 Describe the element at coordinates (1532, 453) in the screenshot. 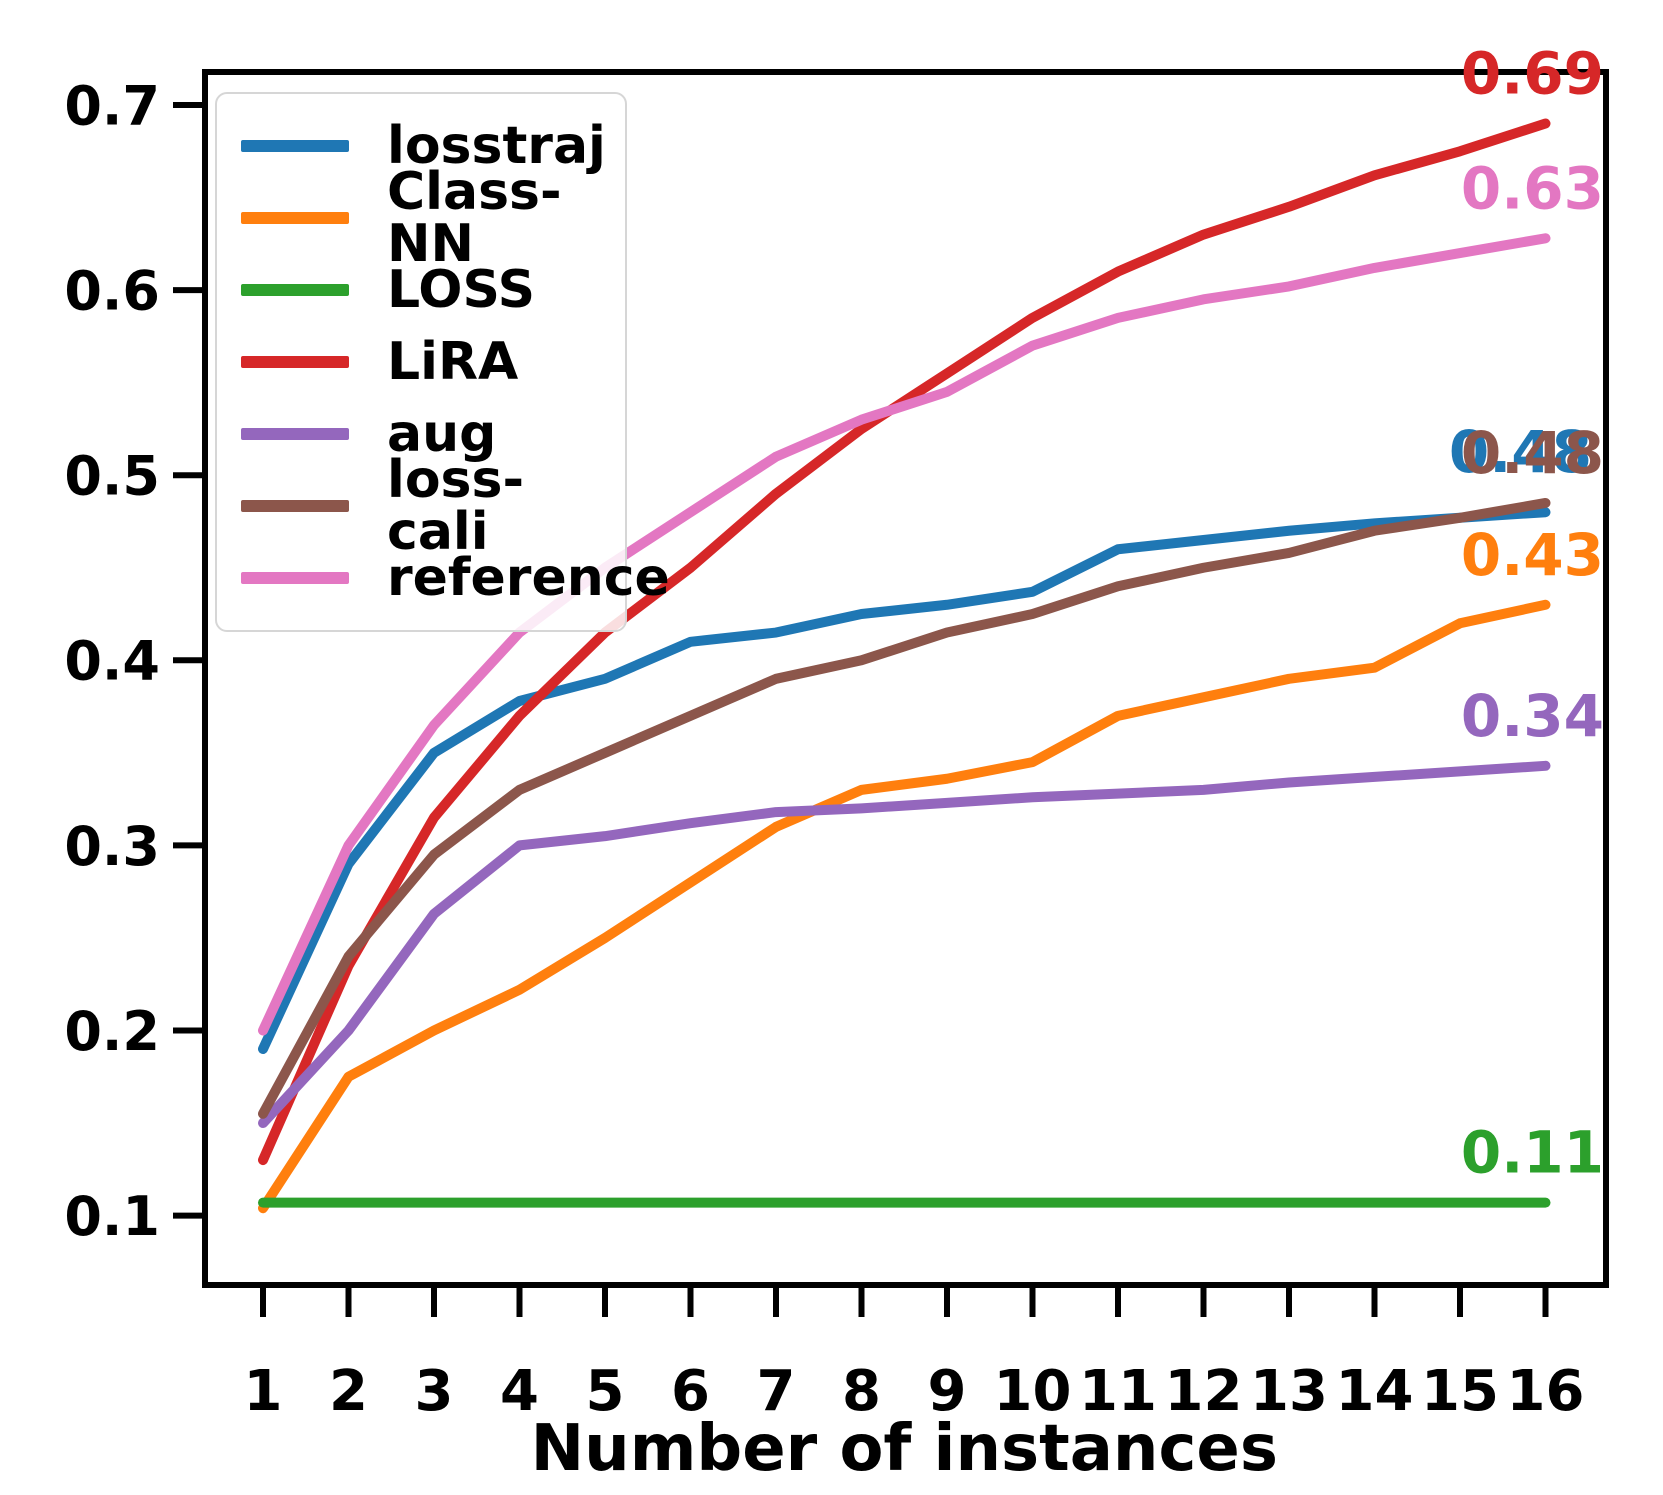

I see `end-label-loss-cali: 0.48` at that location.